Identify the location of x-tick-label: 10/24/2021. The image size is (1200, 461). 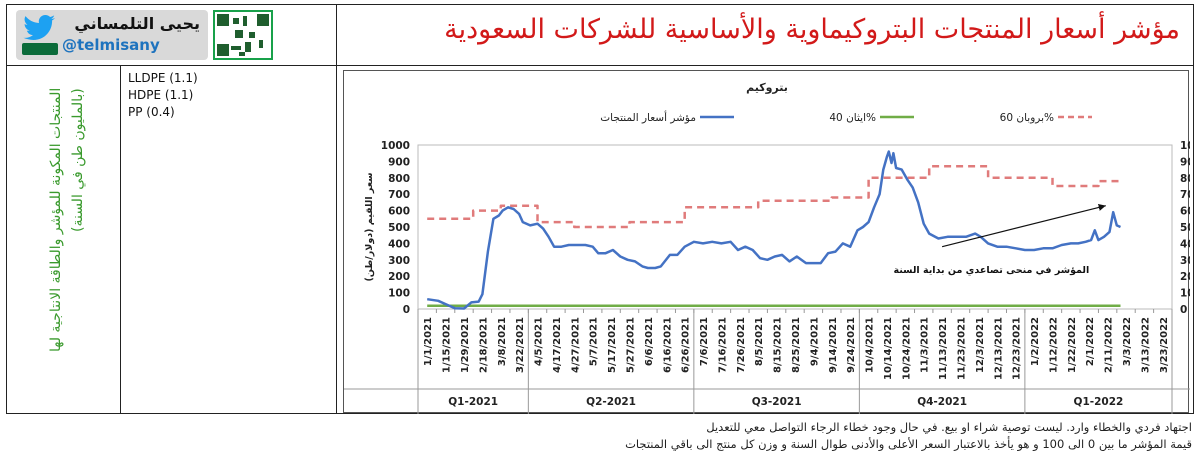
(906, 348).